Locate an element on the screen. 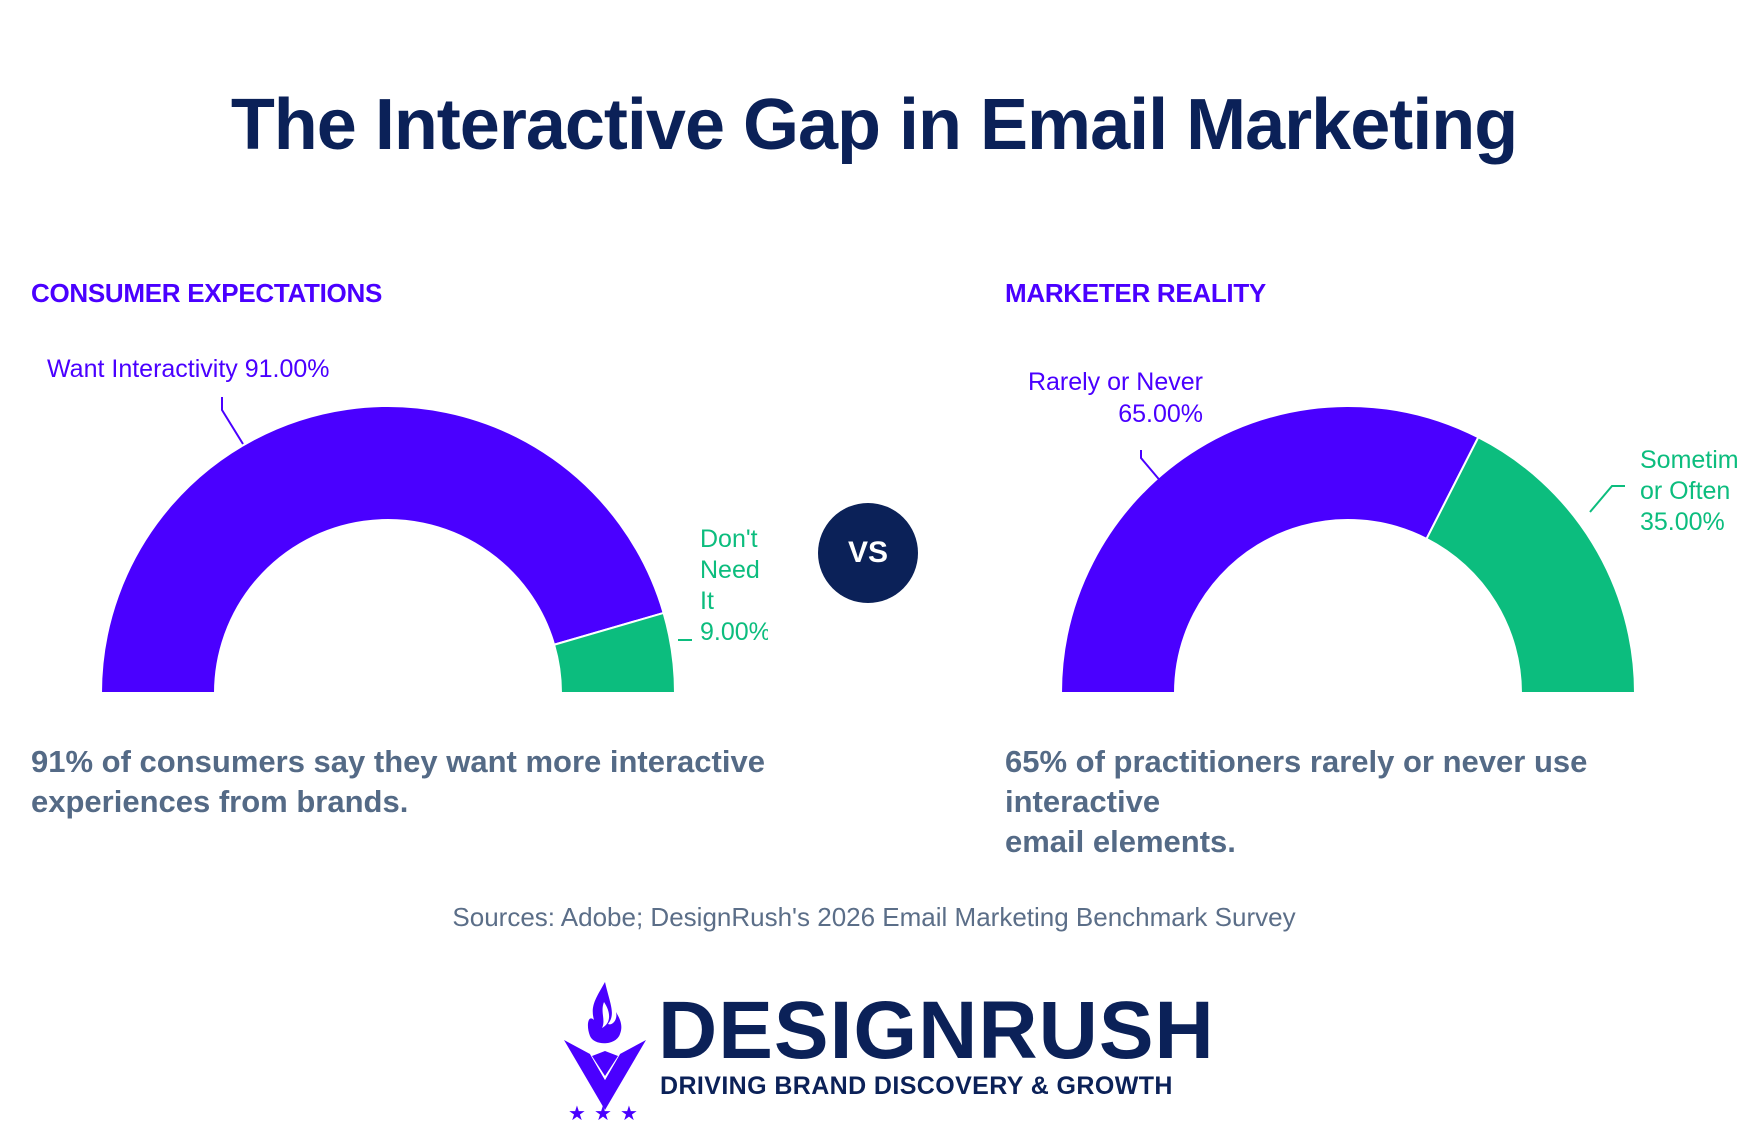 Image resolution: width=1748 pixels, height=1144 pixels. page-title: The Interactive Gap in Email Marketing is located at coordinates (874, 125).